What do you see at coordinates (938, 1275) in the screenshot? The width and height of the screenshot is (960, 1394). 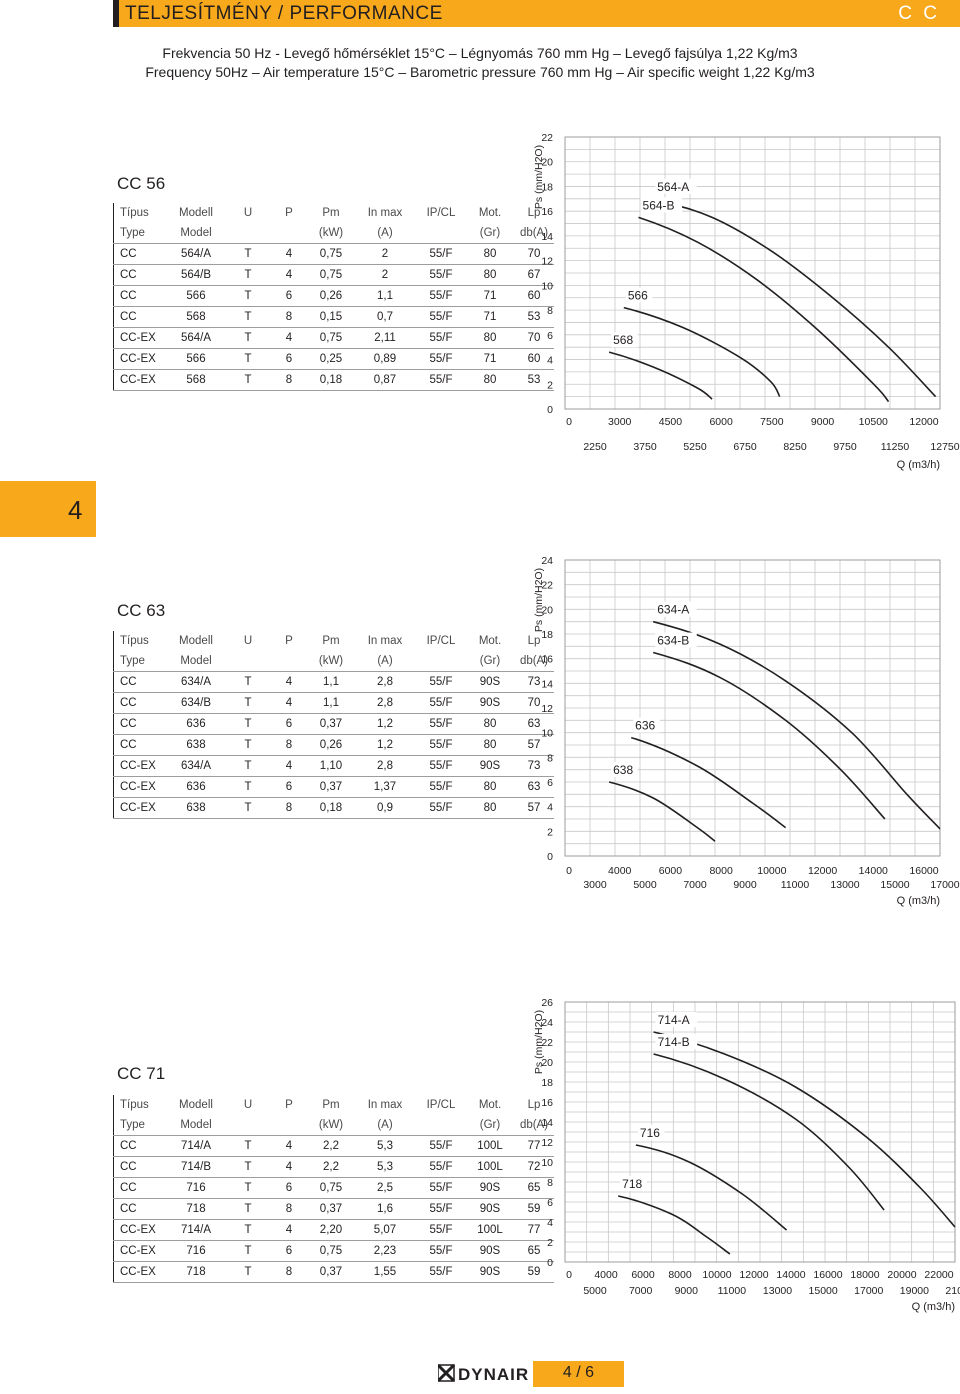 I see `x-tick-label-top: 22000` at bounding box center [938, 1275].